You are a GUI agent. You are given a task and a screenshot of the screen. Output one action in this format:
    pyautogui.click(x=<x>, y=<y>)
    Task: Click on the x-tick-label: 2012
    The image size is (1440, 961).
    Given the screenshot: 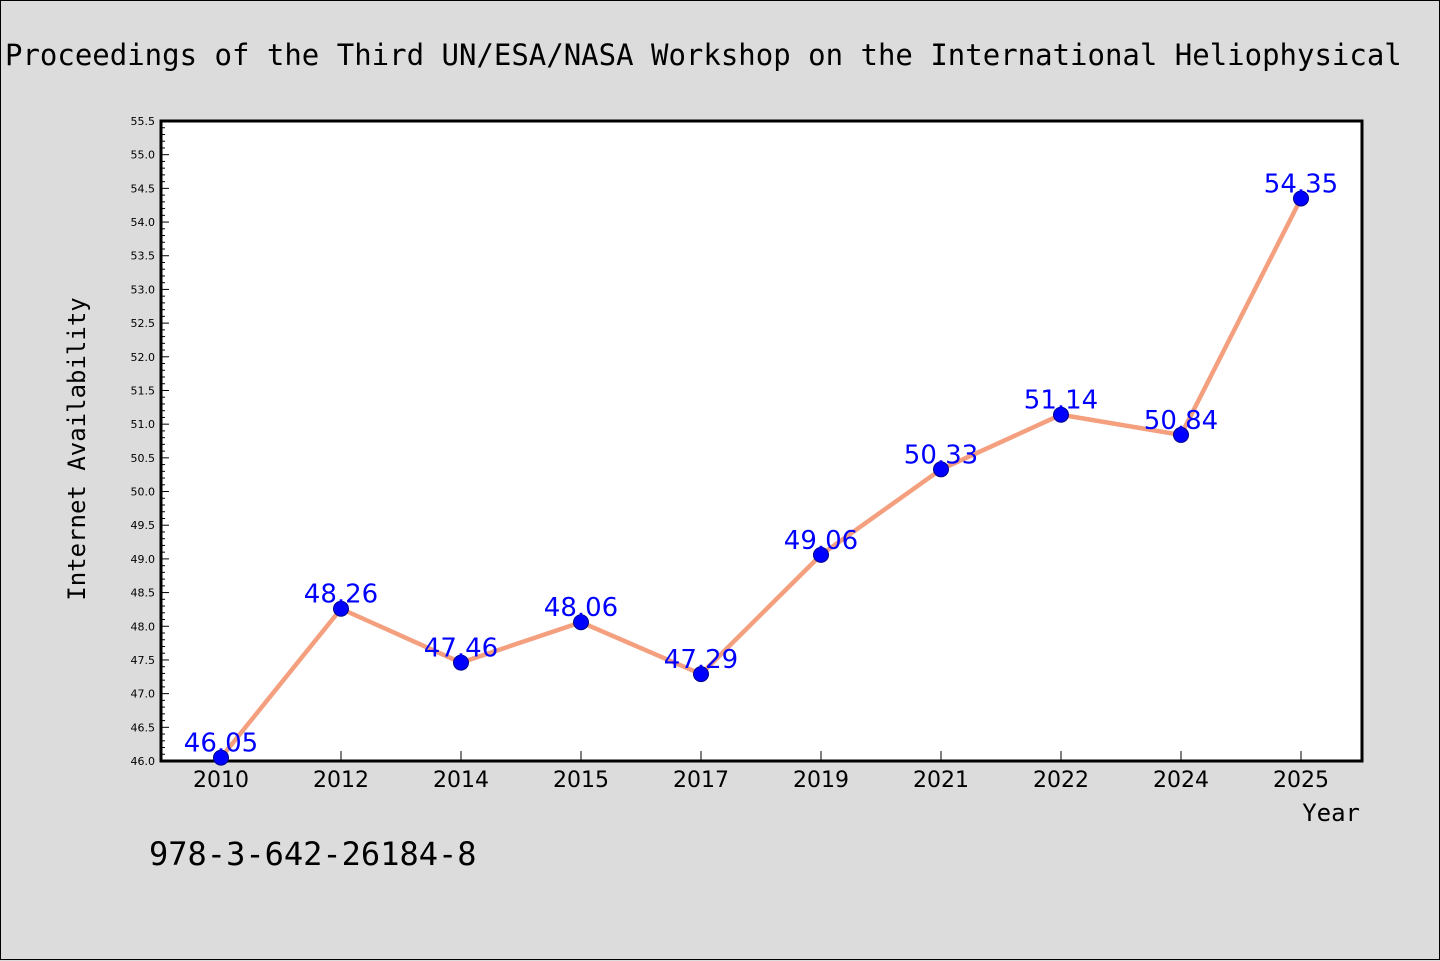 What is the action you would take?
    pyautogui.click(x=341, y=780)
    